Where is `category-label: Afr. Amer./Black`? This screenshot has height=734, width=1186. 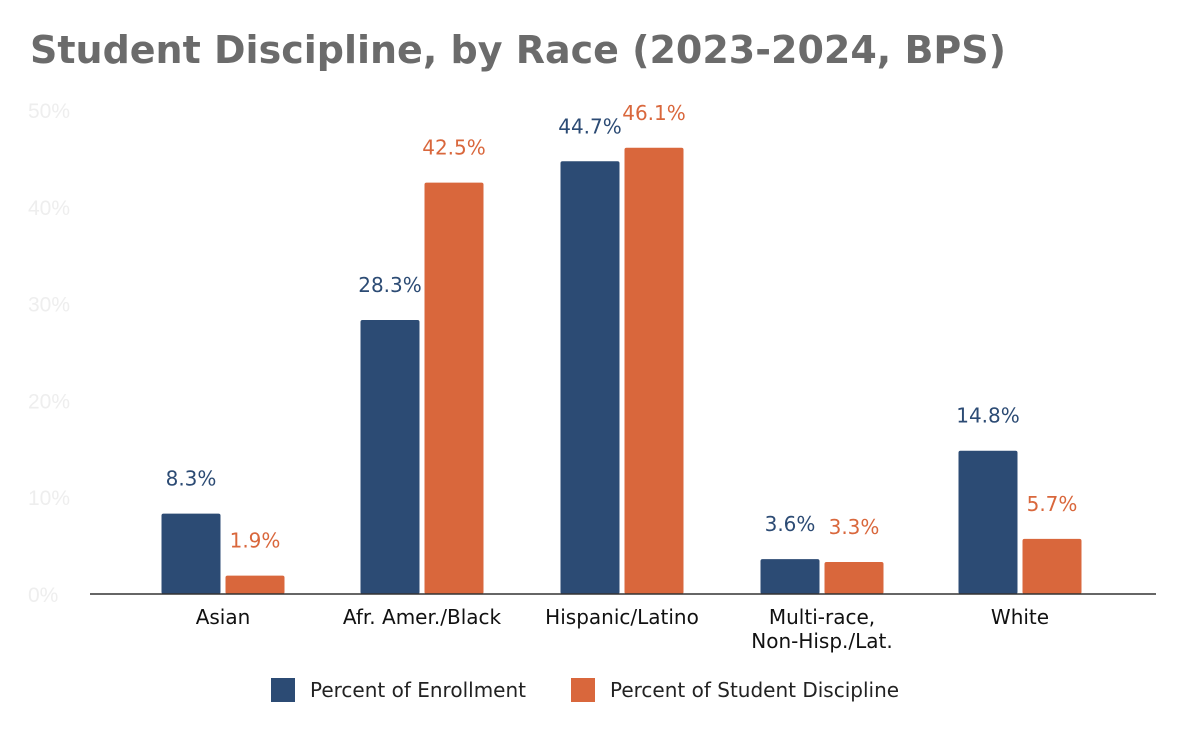 category-label: Afr. Amer./Black is located at coordinates (422, 617).